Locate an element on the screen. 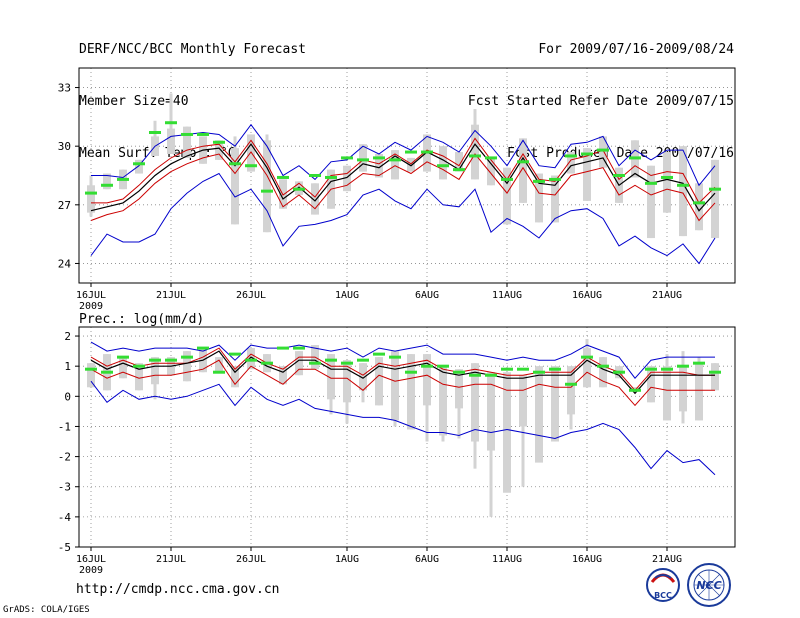 Image resolution: width=800 pixels, height=618 pixels. y-tick-label: -2 is located at coordinates (64, 457).